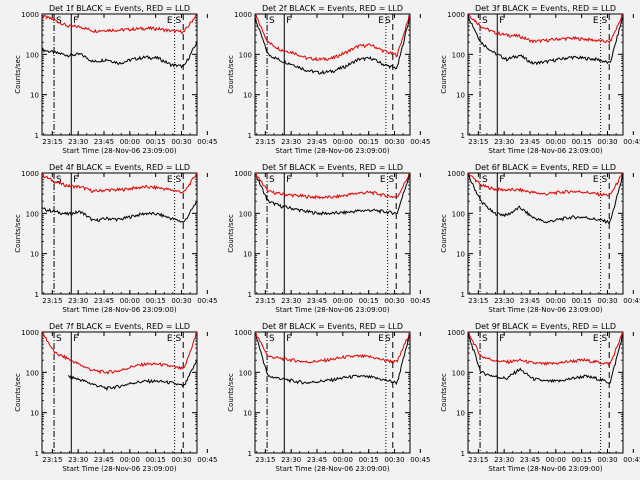  Describe the element at coordinates (332, 8) in the screenshot. I see `chart-title: Det 2f BLACK = Events, RED = LLD` at that location.